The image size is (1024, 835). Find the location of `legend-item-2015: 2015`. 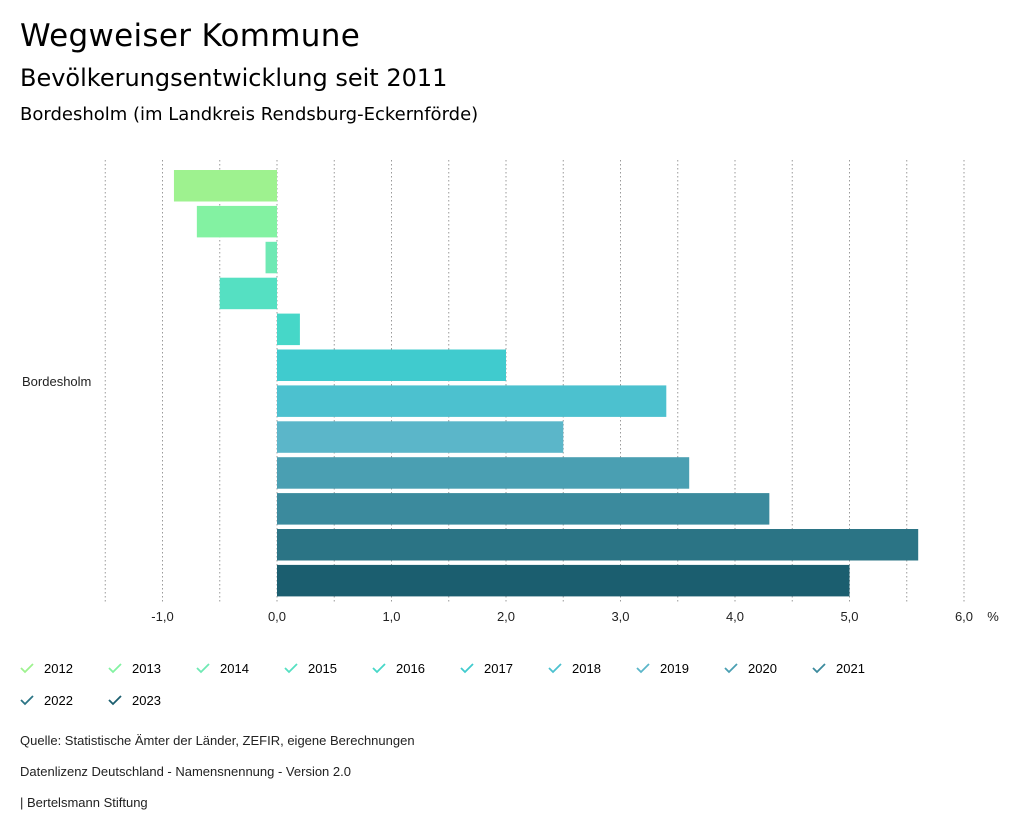

legend-item-2015: 2015 is located at coordinates (310, 668).